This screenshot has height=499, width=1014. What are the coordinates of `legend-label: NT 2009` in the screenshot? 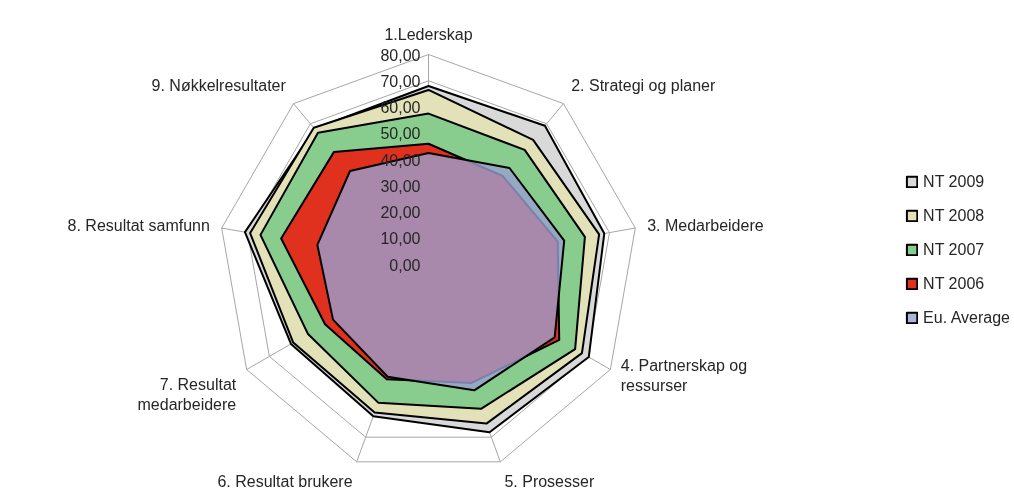 It's located at (954, 181).